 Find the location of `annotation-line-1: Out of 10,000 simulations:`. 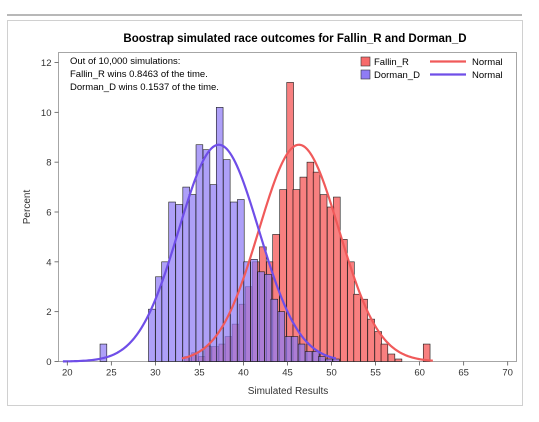

annotation-line-1: Out of 10,000 simulations: is located at coordinates (125, 61).